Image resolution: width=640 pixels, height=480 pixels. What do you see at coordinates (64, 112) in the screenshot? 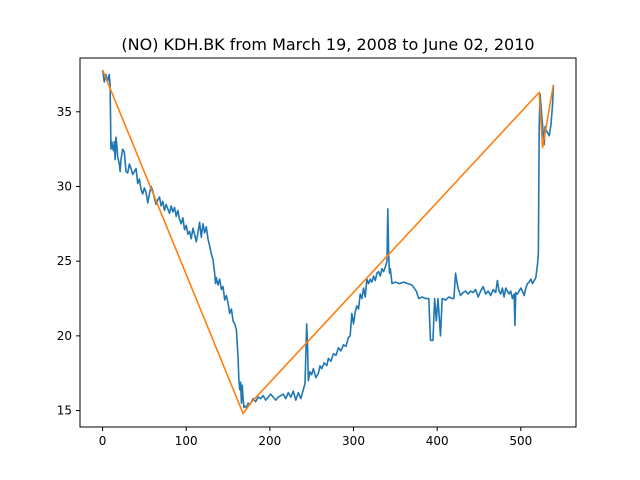
I see `y-tick-label: 35` at bounding box center [64, 112].